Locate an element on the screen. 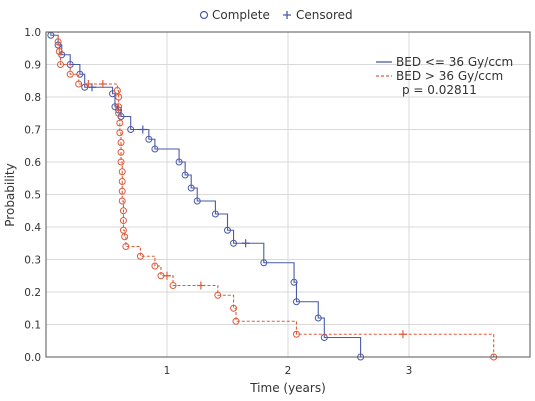 This screenshot has width=535, height=401. y-tick-label: 0.5 is located at coordinates (32, 196).